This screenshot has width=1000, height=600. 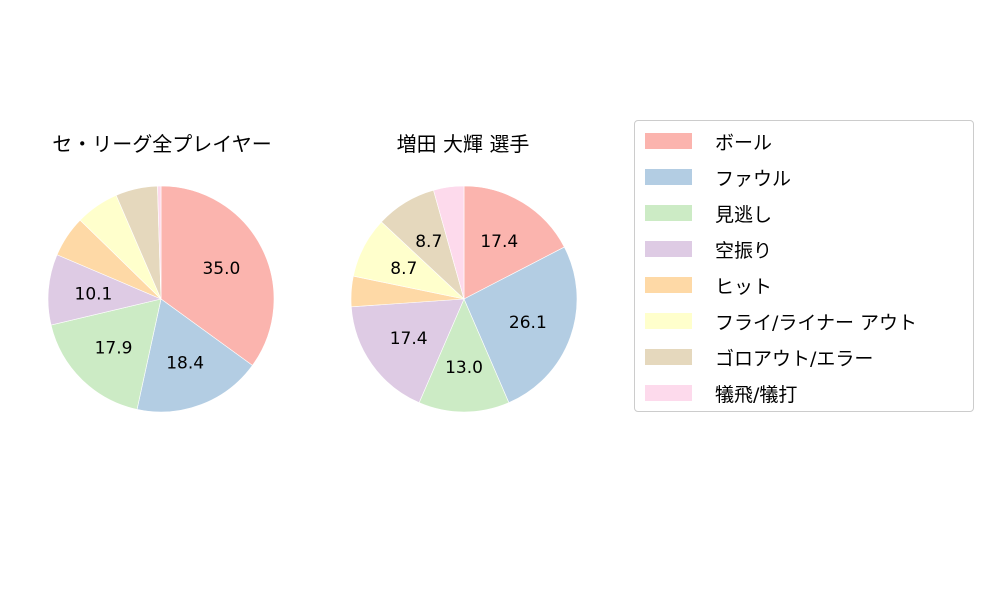 I want to click on legend-item: 犠飛/犠打, so click(x=721, y=394).